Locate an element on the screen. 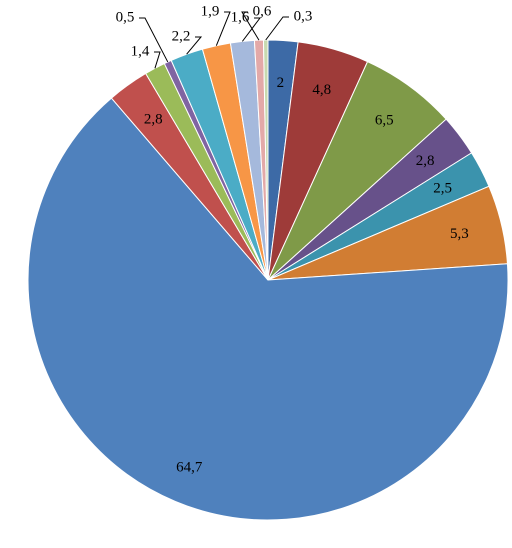  data-label: 1,4 is located at coordinates (140, 51).